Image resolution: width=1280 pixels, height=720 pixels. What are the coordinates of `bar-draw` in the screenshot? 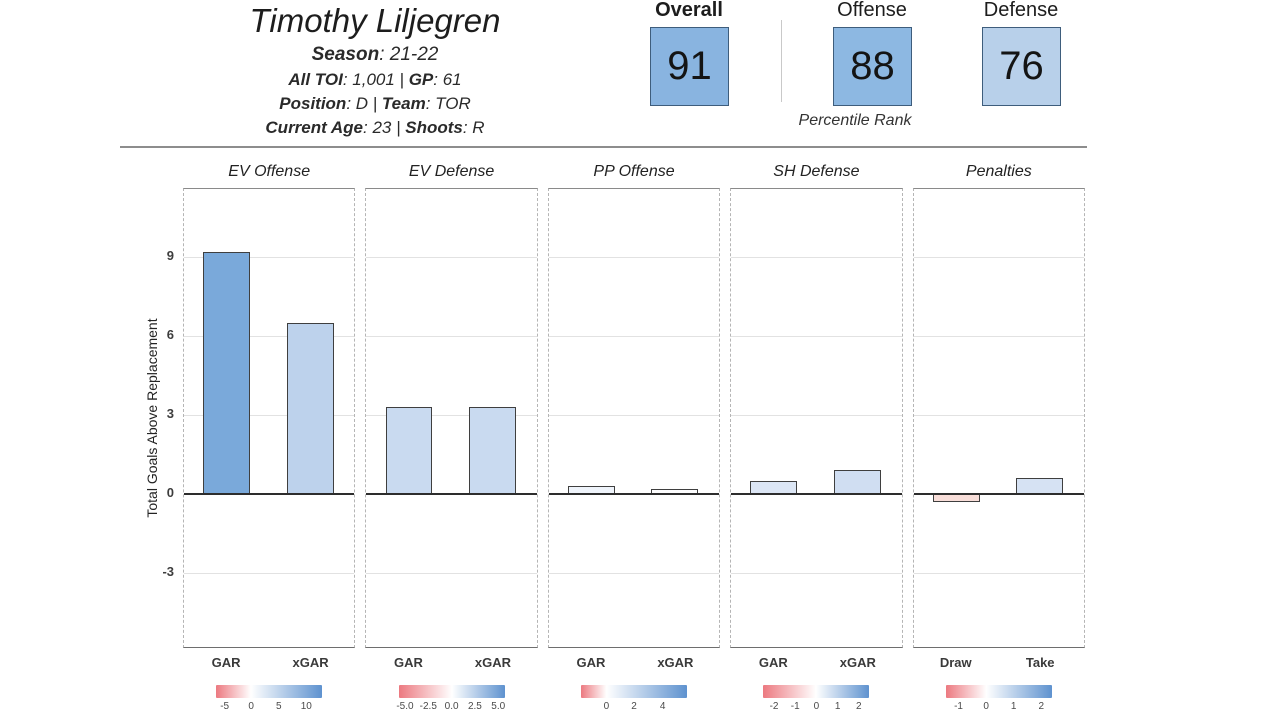 It's located at (956, 497).